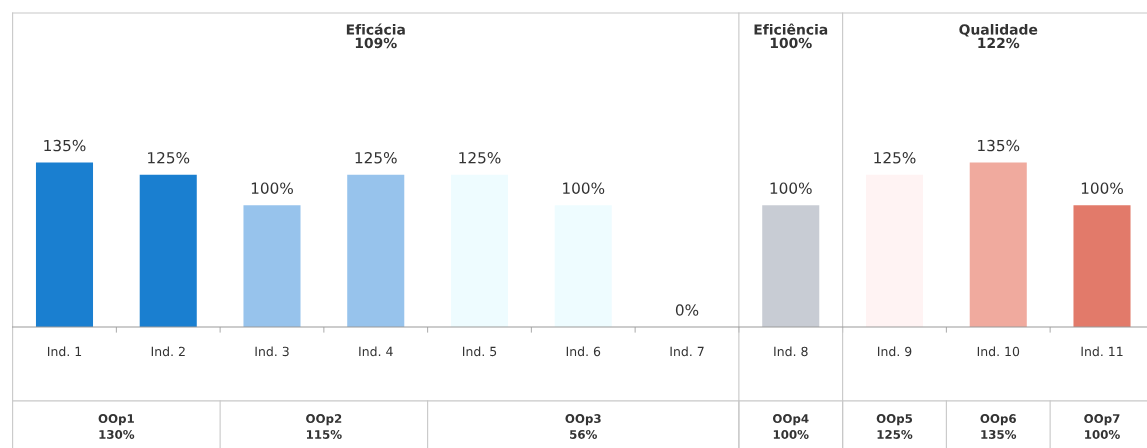  Describe the element at coordinates (116, 426) in the screenshot. I see `text: OOp1 130%` at that location.